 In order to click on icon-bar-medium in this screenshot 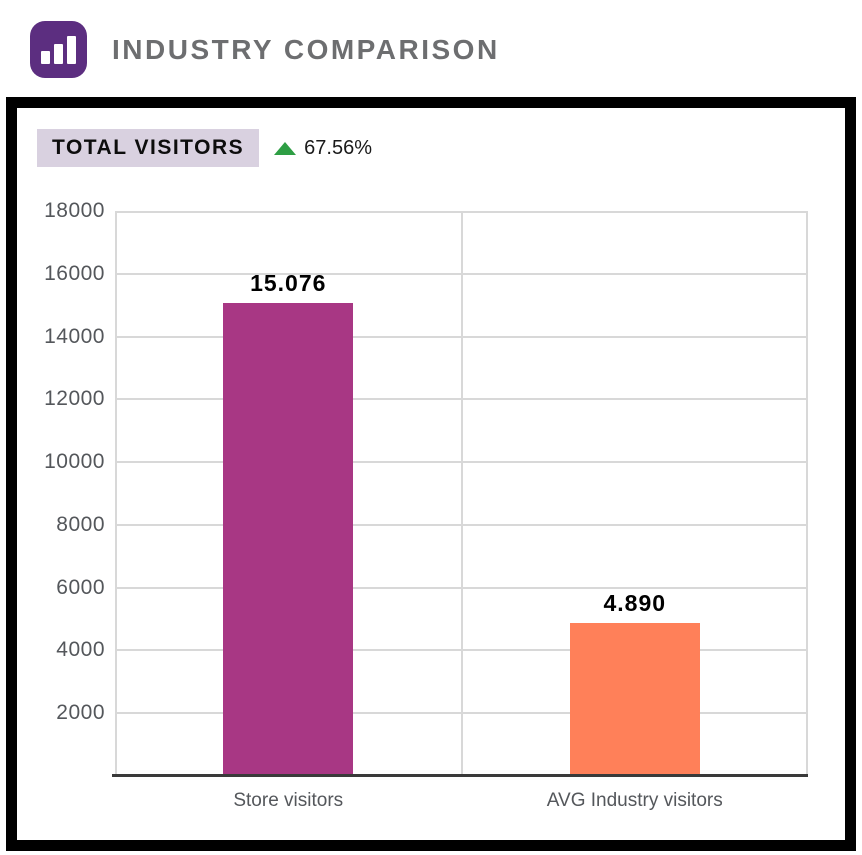, I will do `click(58, 54)`.